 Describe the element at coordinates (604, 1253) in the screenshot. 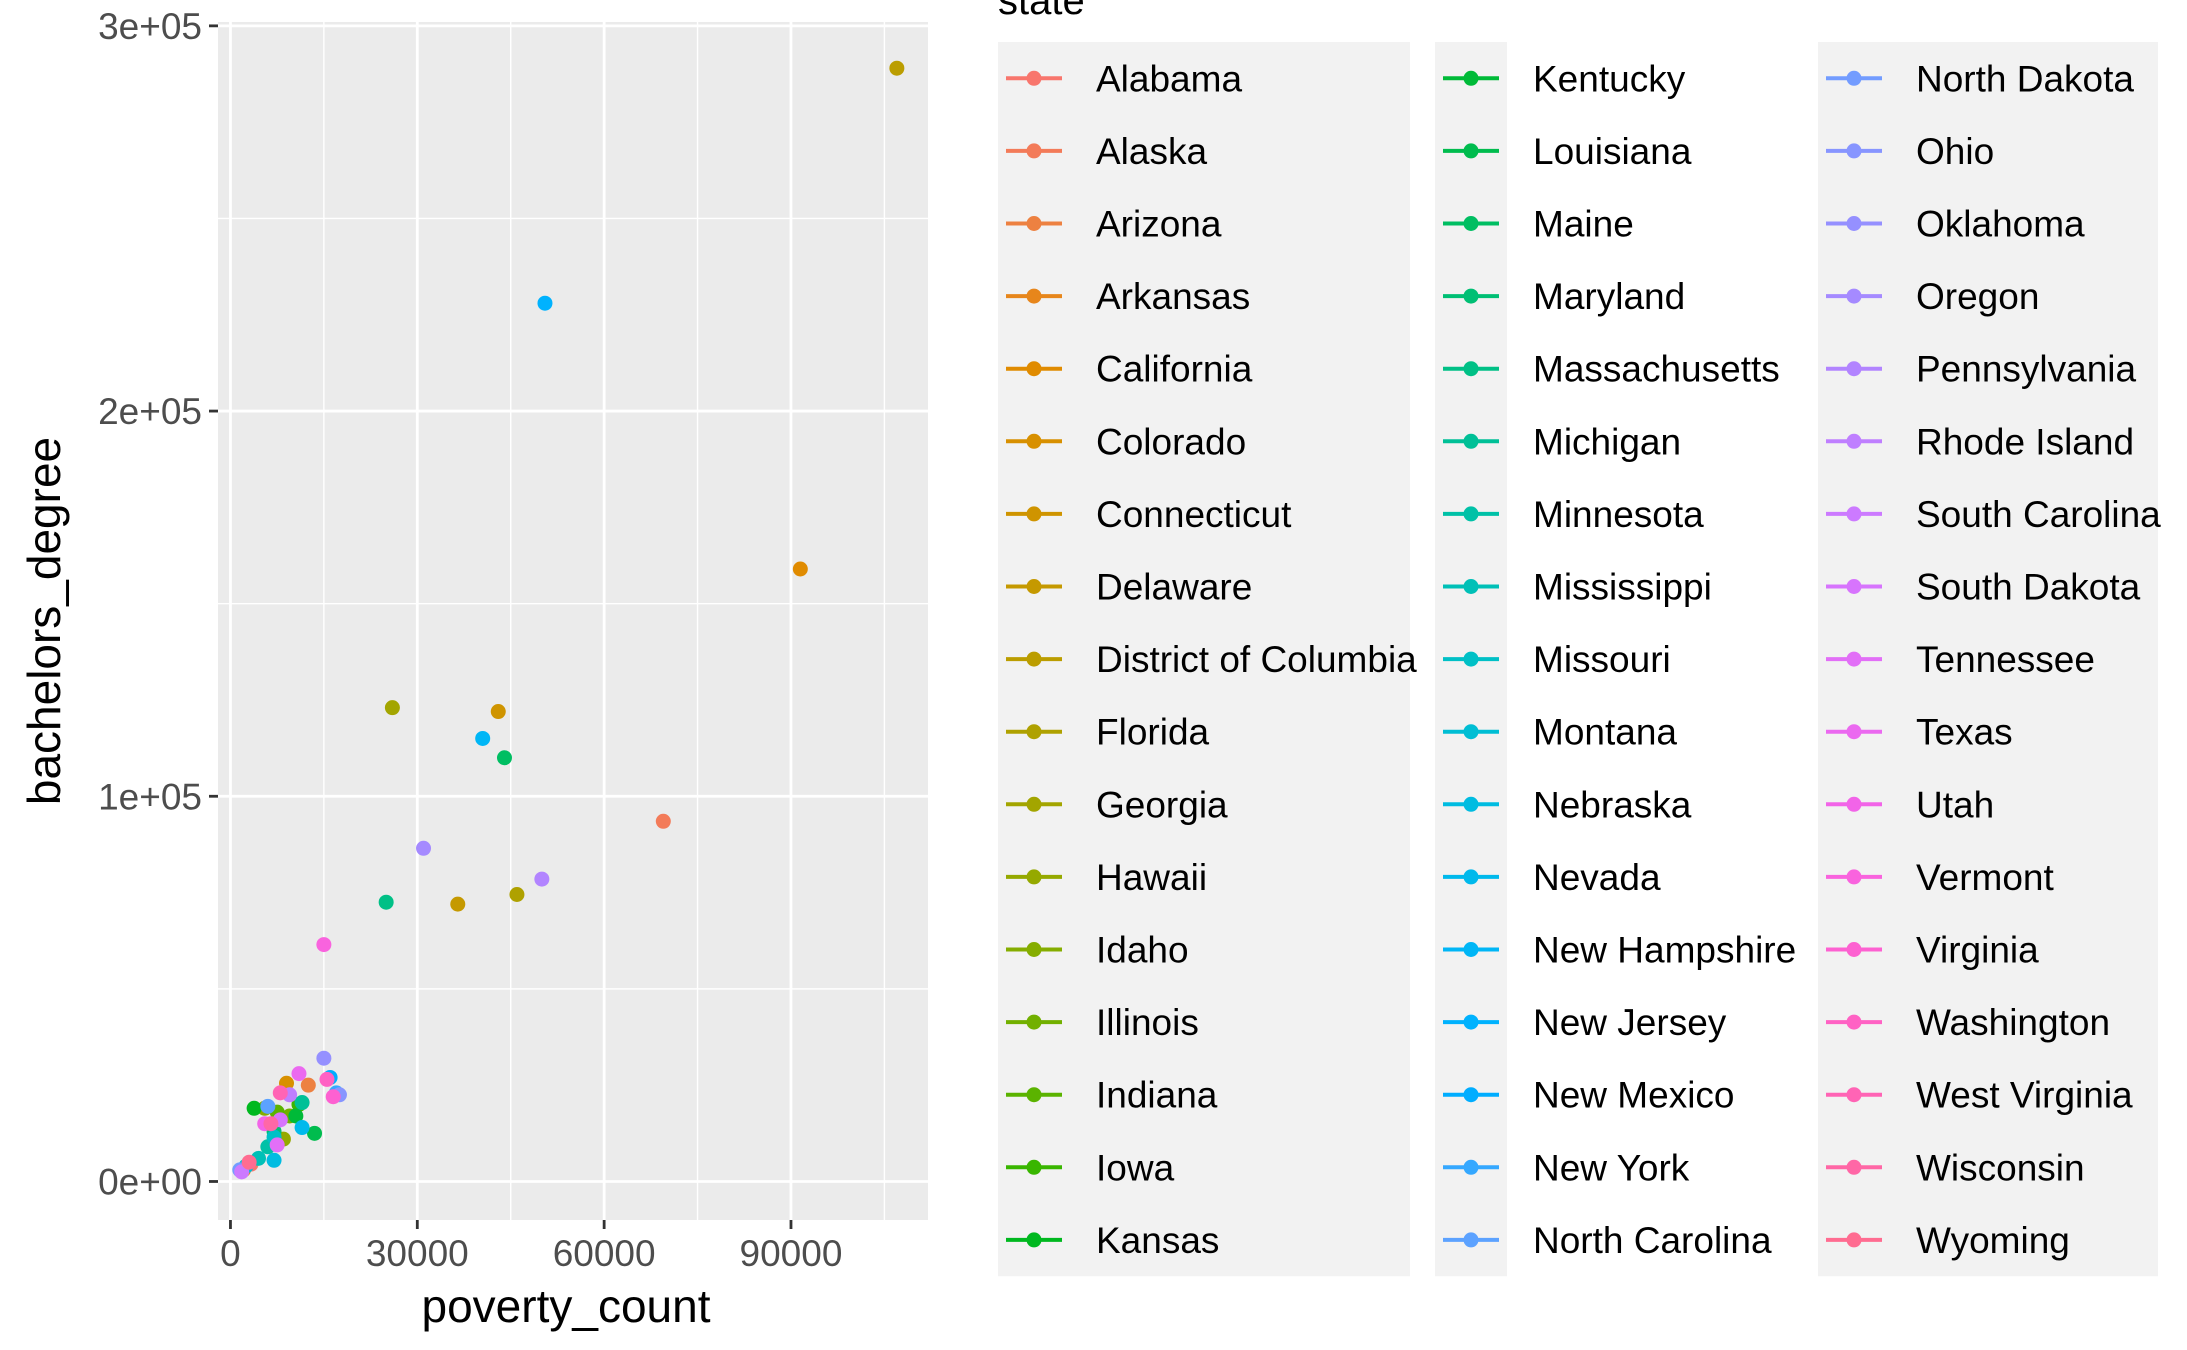

I see `x-tick-label: 60000` at that location.